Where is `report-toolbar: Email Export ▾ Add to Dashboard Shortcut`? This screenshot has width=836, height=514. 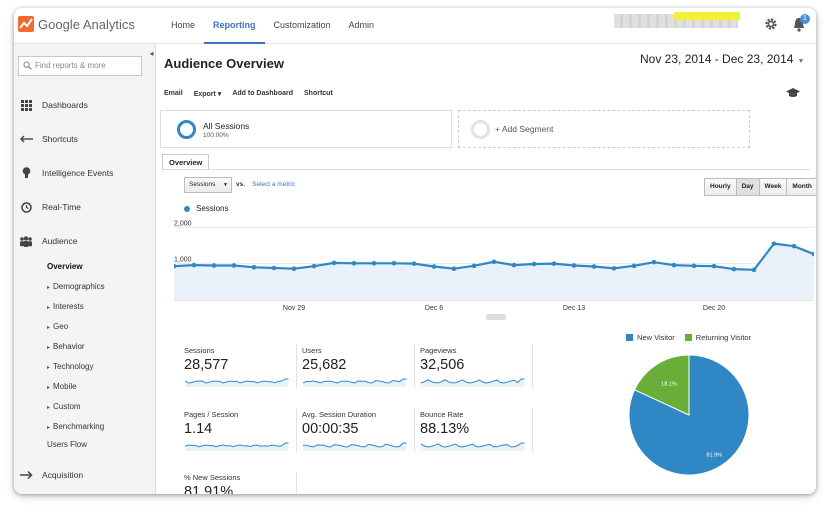
report-toolbar: Email Export ▾ Add to Dashboard Shortcut is located at coordinates (254, 94).